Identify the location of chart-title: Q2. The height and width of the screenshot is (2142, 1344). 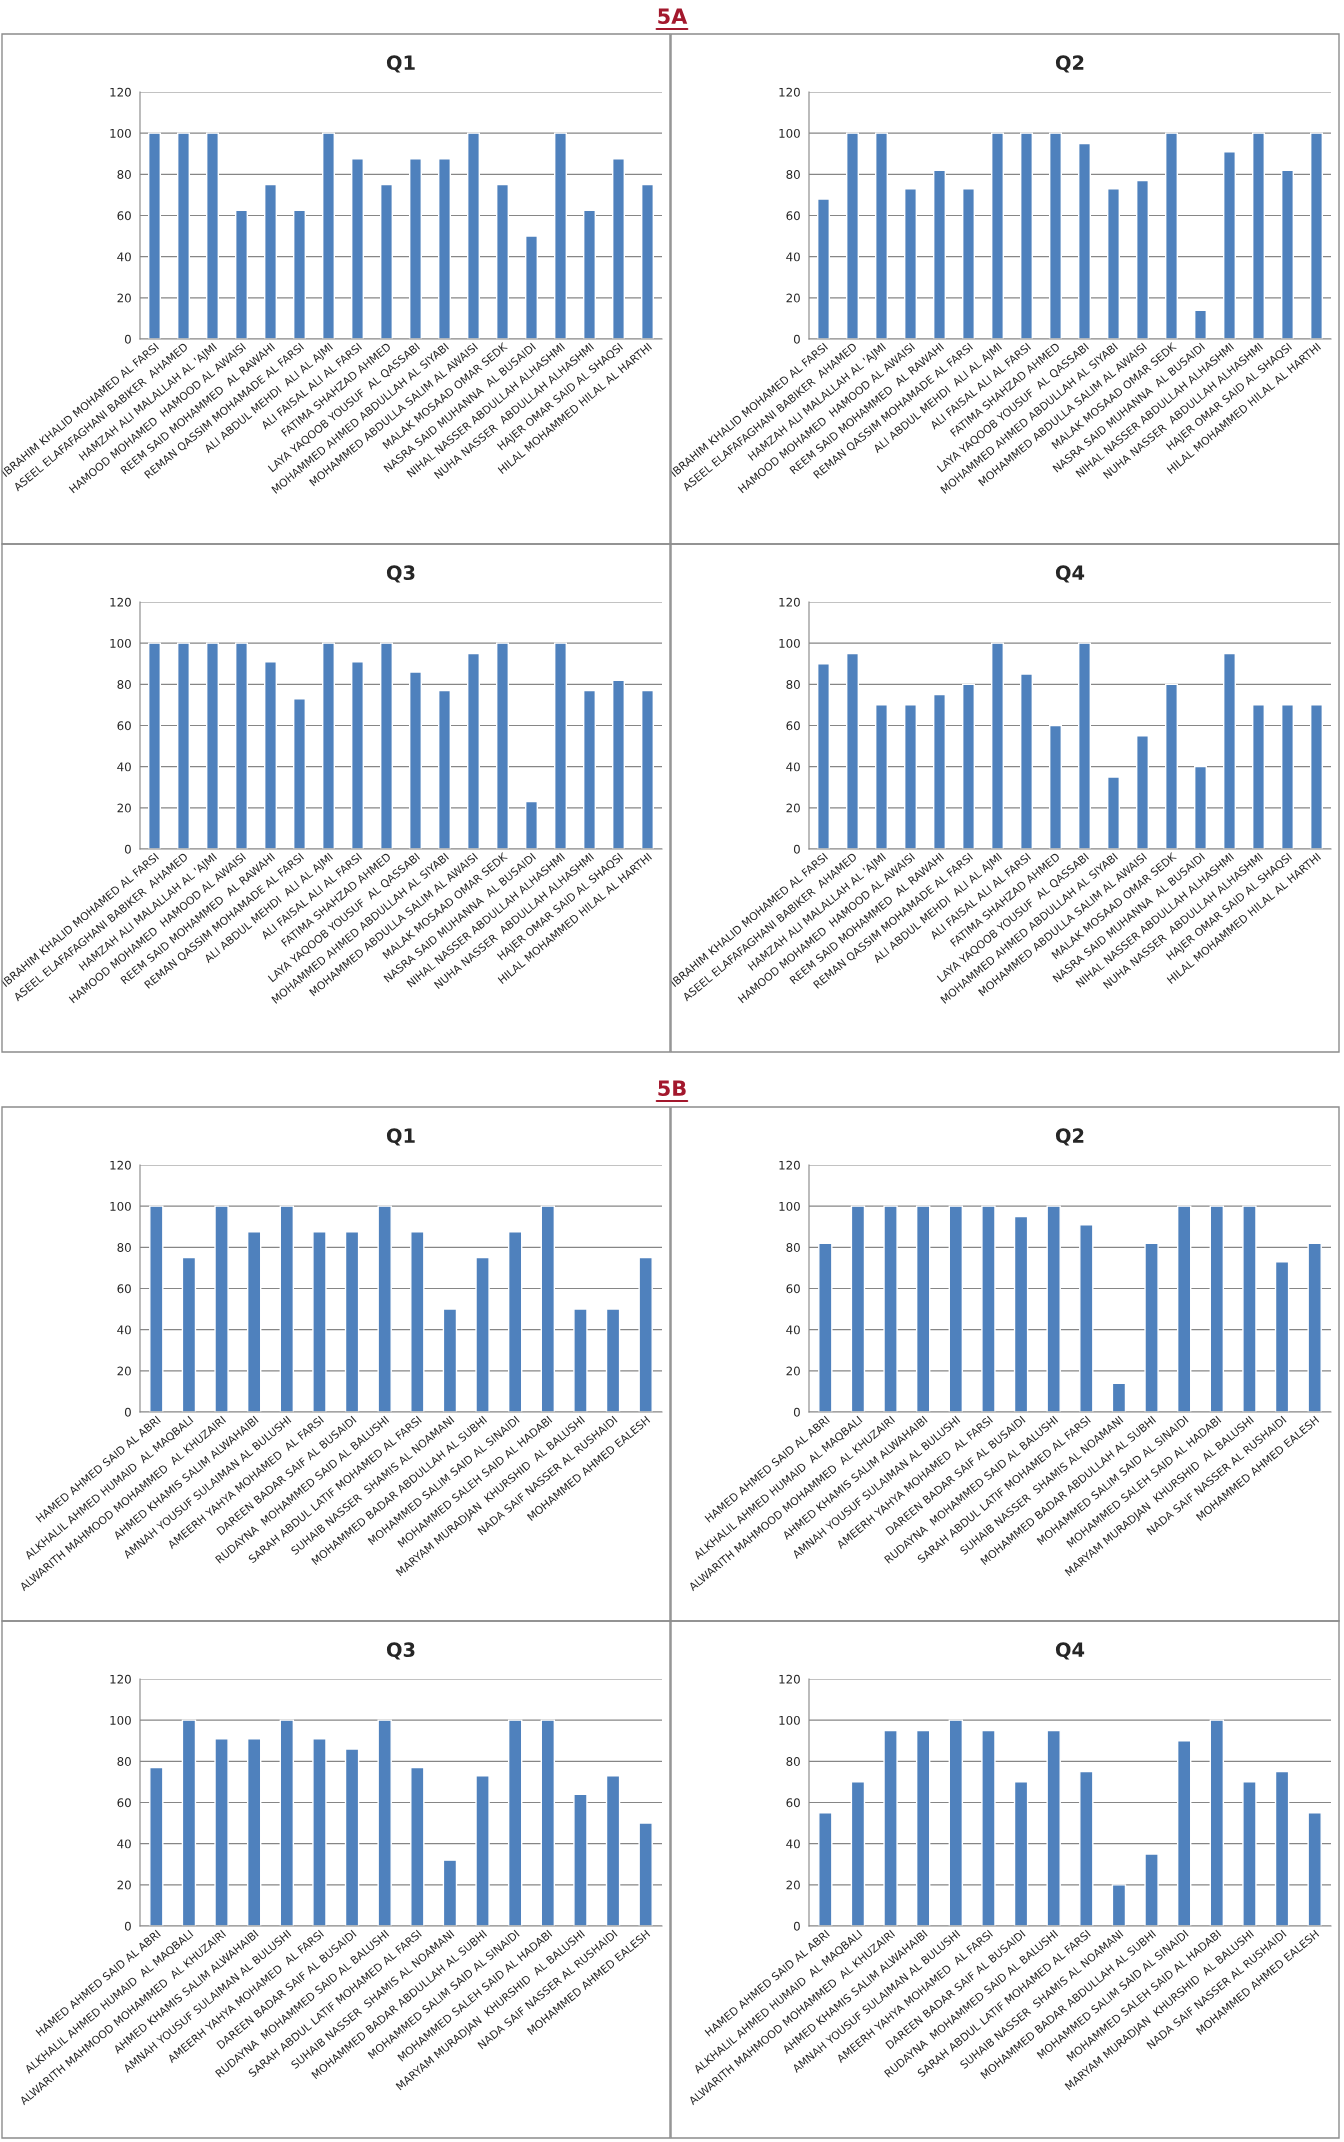
(1069, 64).